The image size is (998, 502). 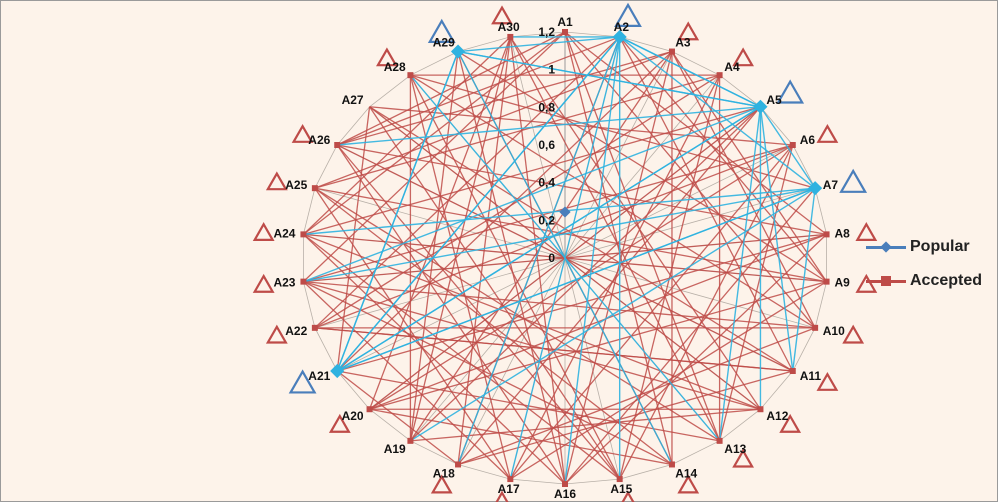 What do you see at coordinates (565, 22) in the screenshot?
I see `node-label-a1: A1` at bounding box center [565, 22].